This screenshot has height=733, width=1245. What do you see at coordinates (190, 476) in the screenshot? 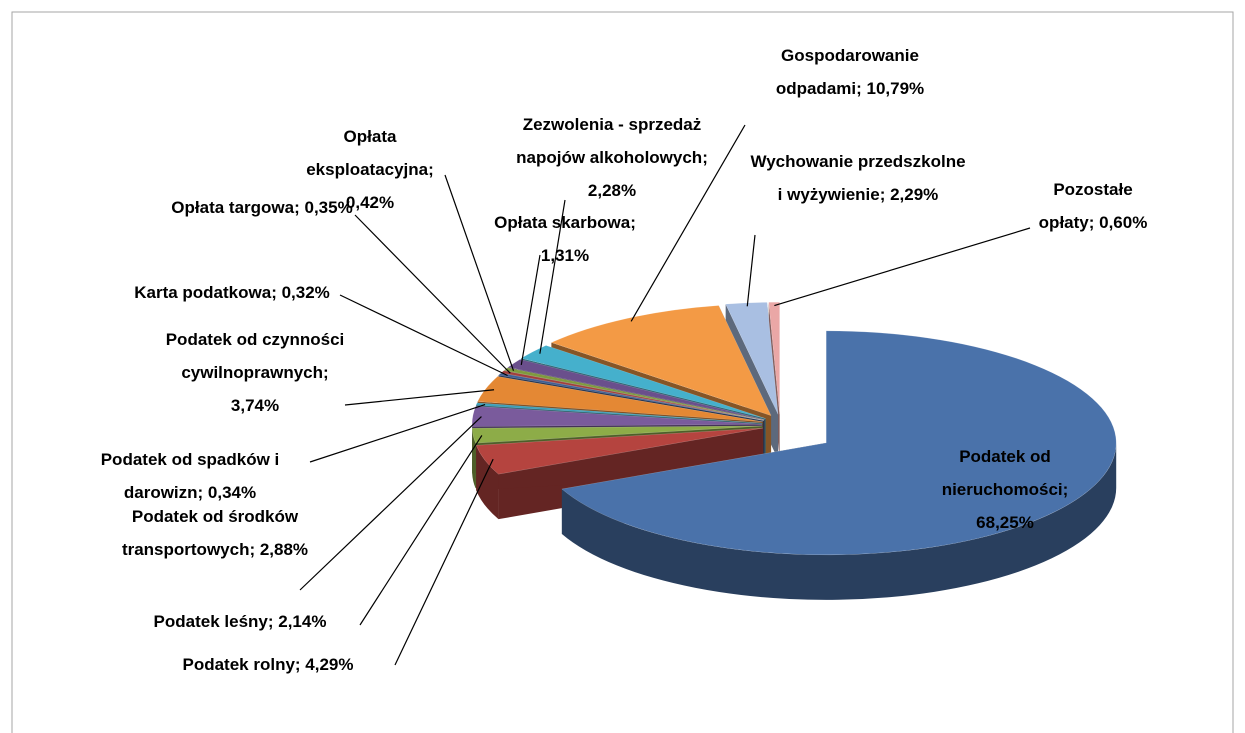
I see `data-label: Podatek od spadków i darowizn; 0,34%` at bounding box center [190, 476].